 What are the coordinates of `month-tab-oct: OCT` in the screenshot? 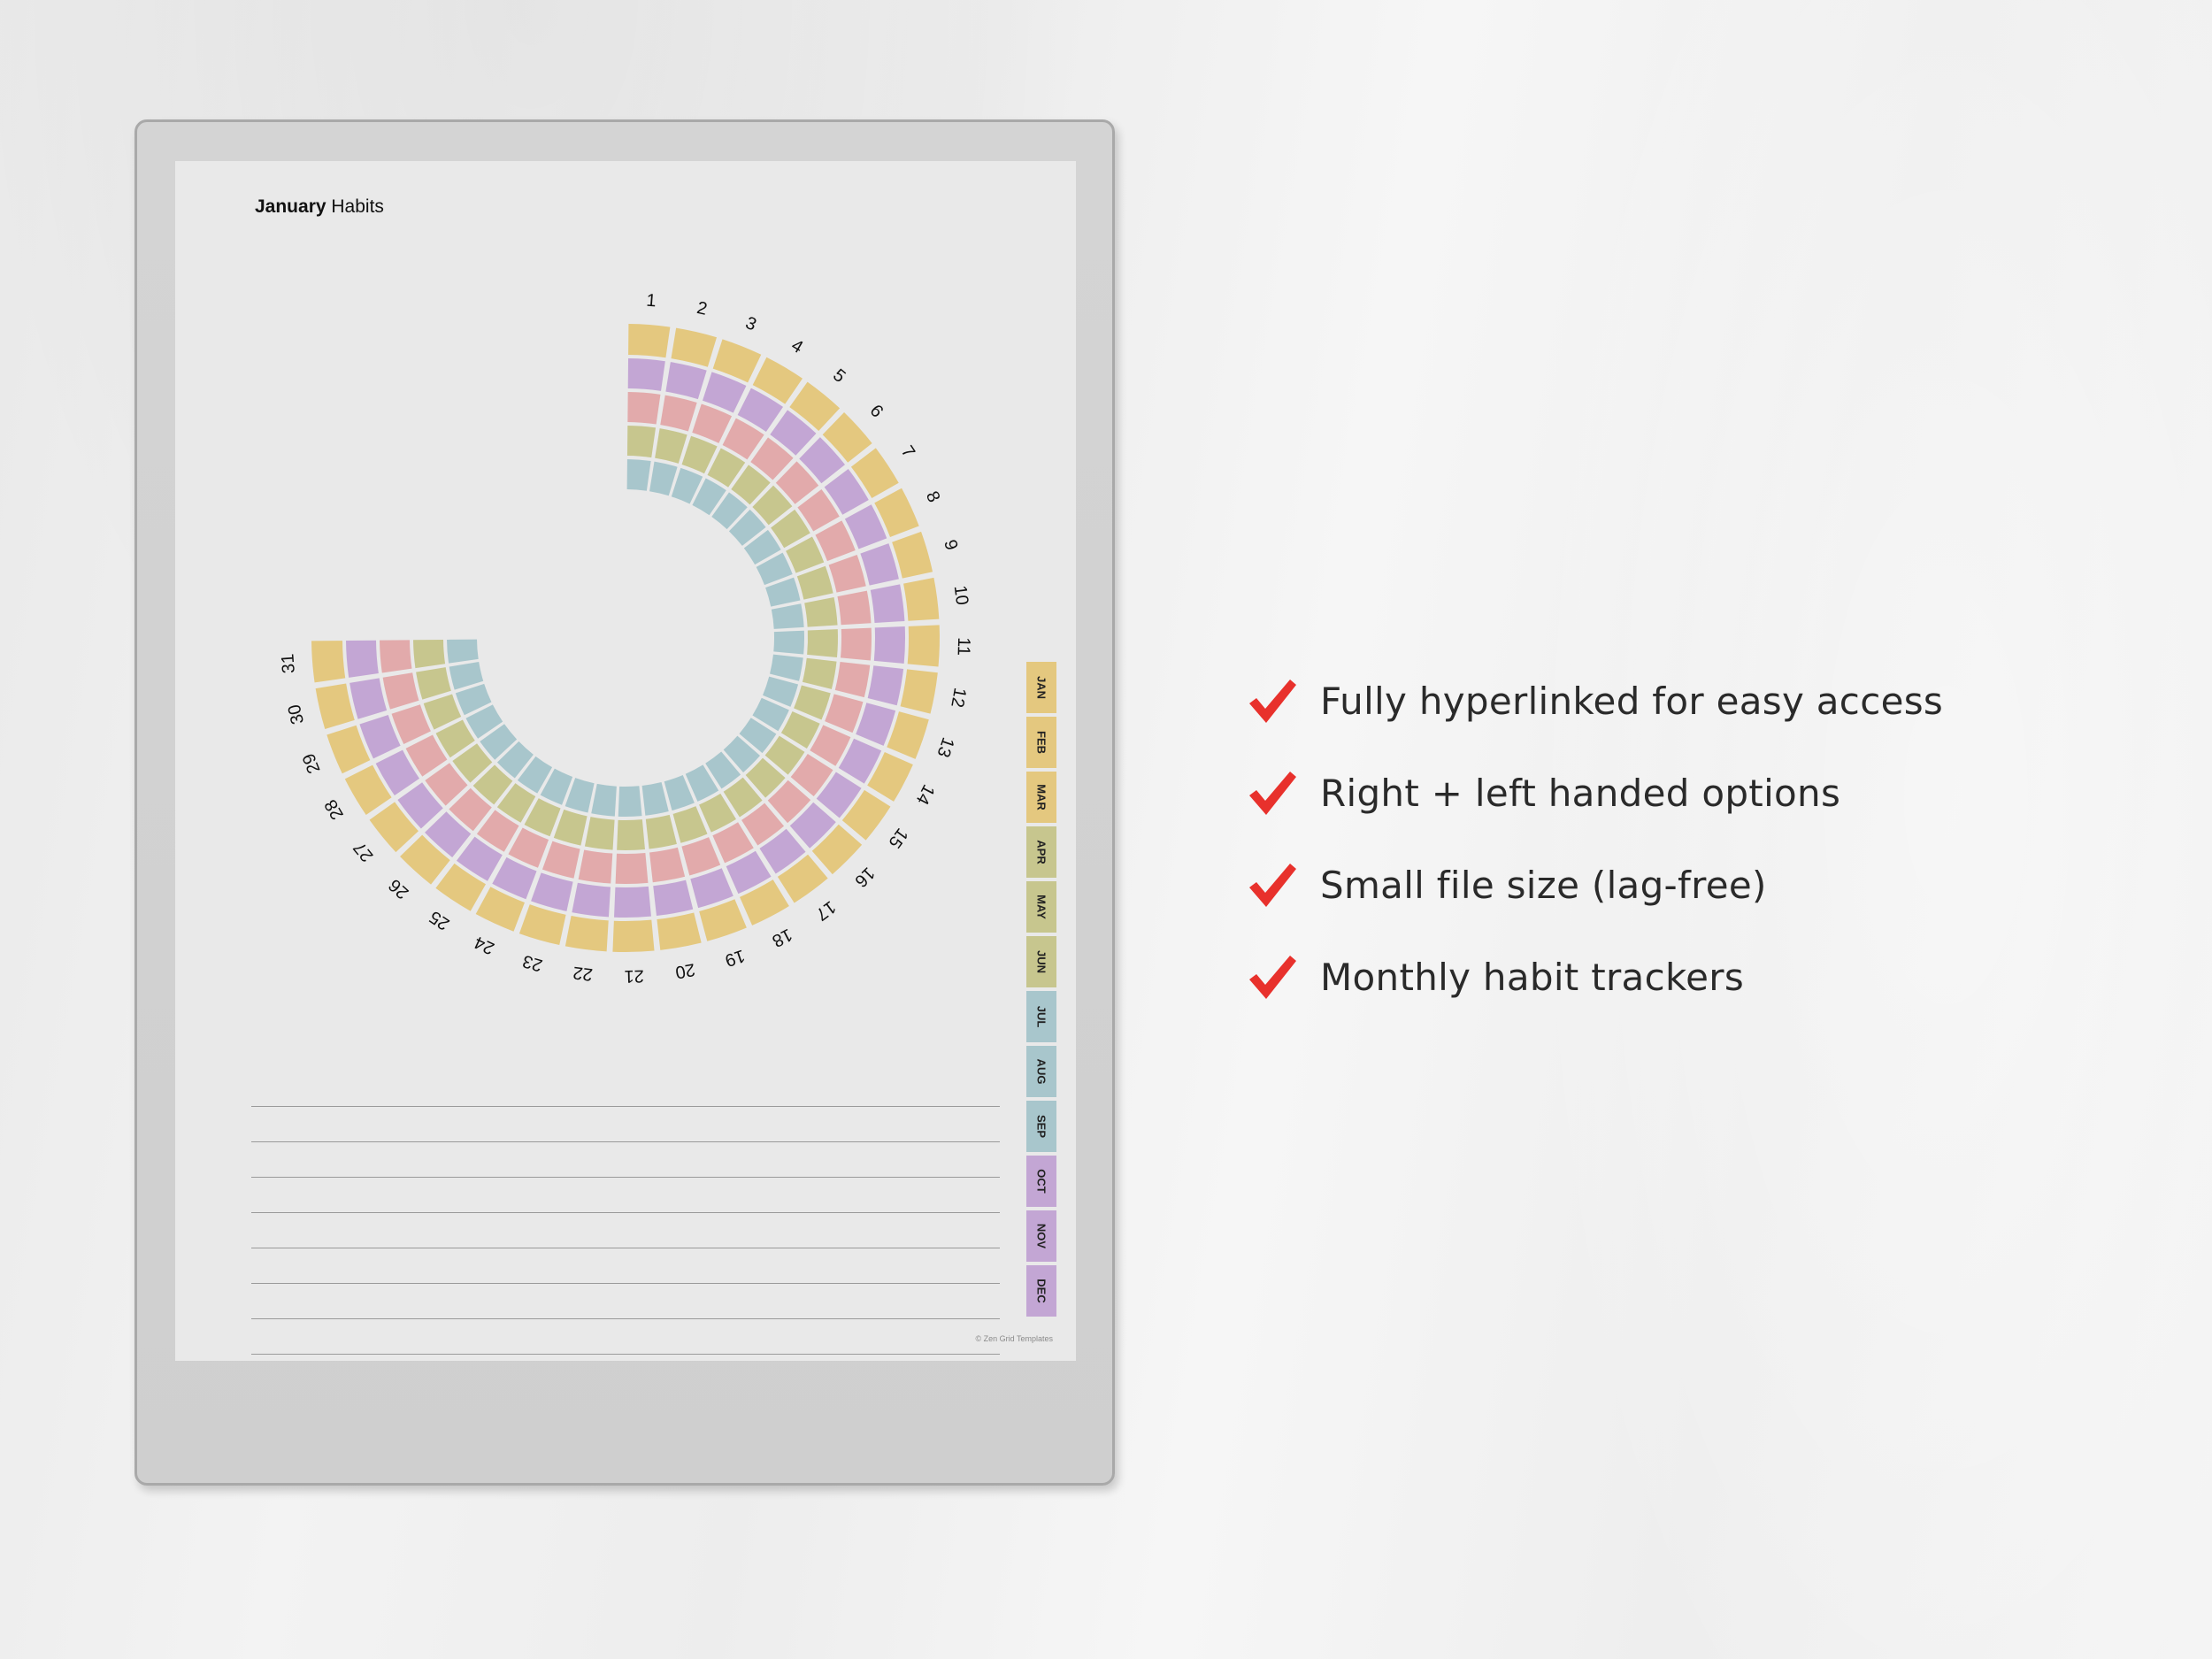 It's located at (1041, 1181).